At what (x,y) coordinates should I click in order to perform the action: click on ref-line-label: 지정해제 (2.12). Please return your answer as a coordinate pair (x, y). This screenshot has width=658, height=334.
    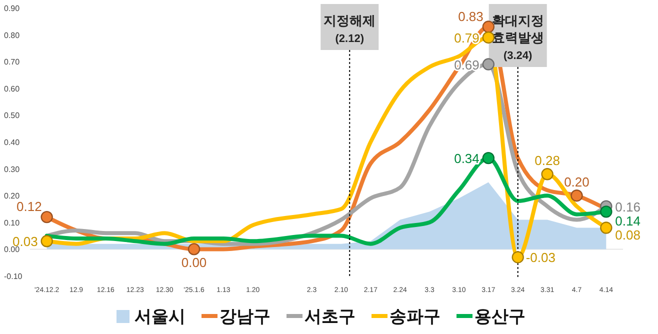
    Looking at the image, I should click on (350, 29).